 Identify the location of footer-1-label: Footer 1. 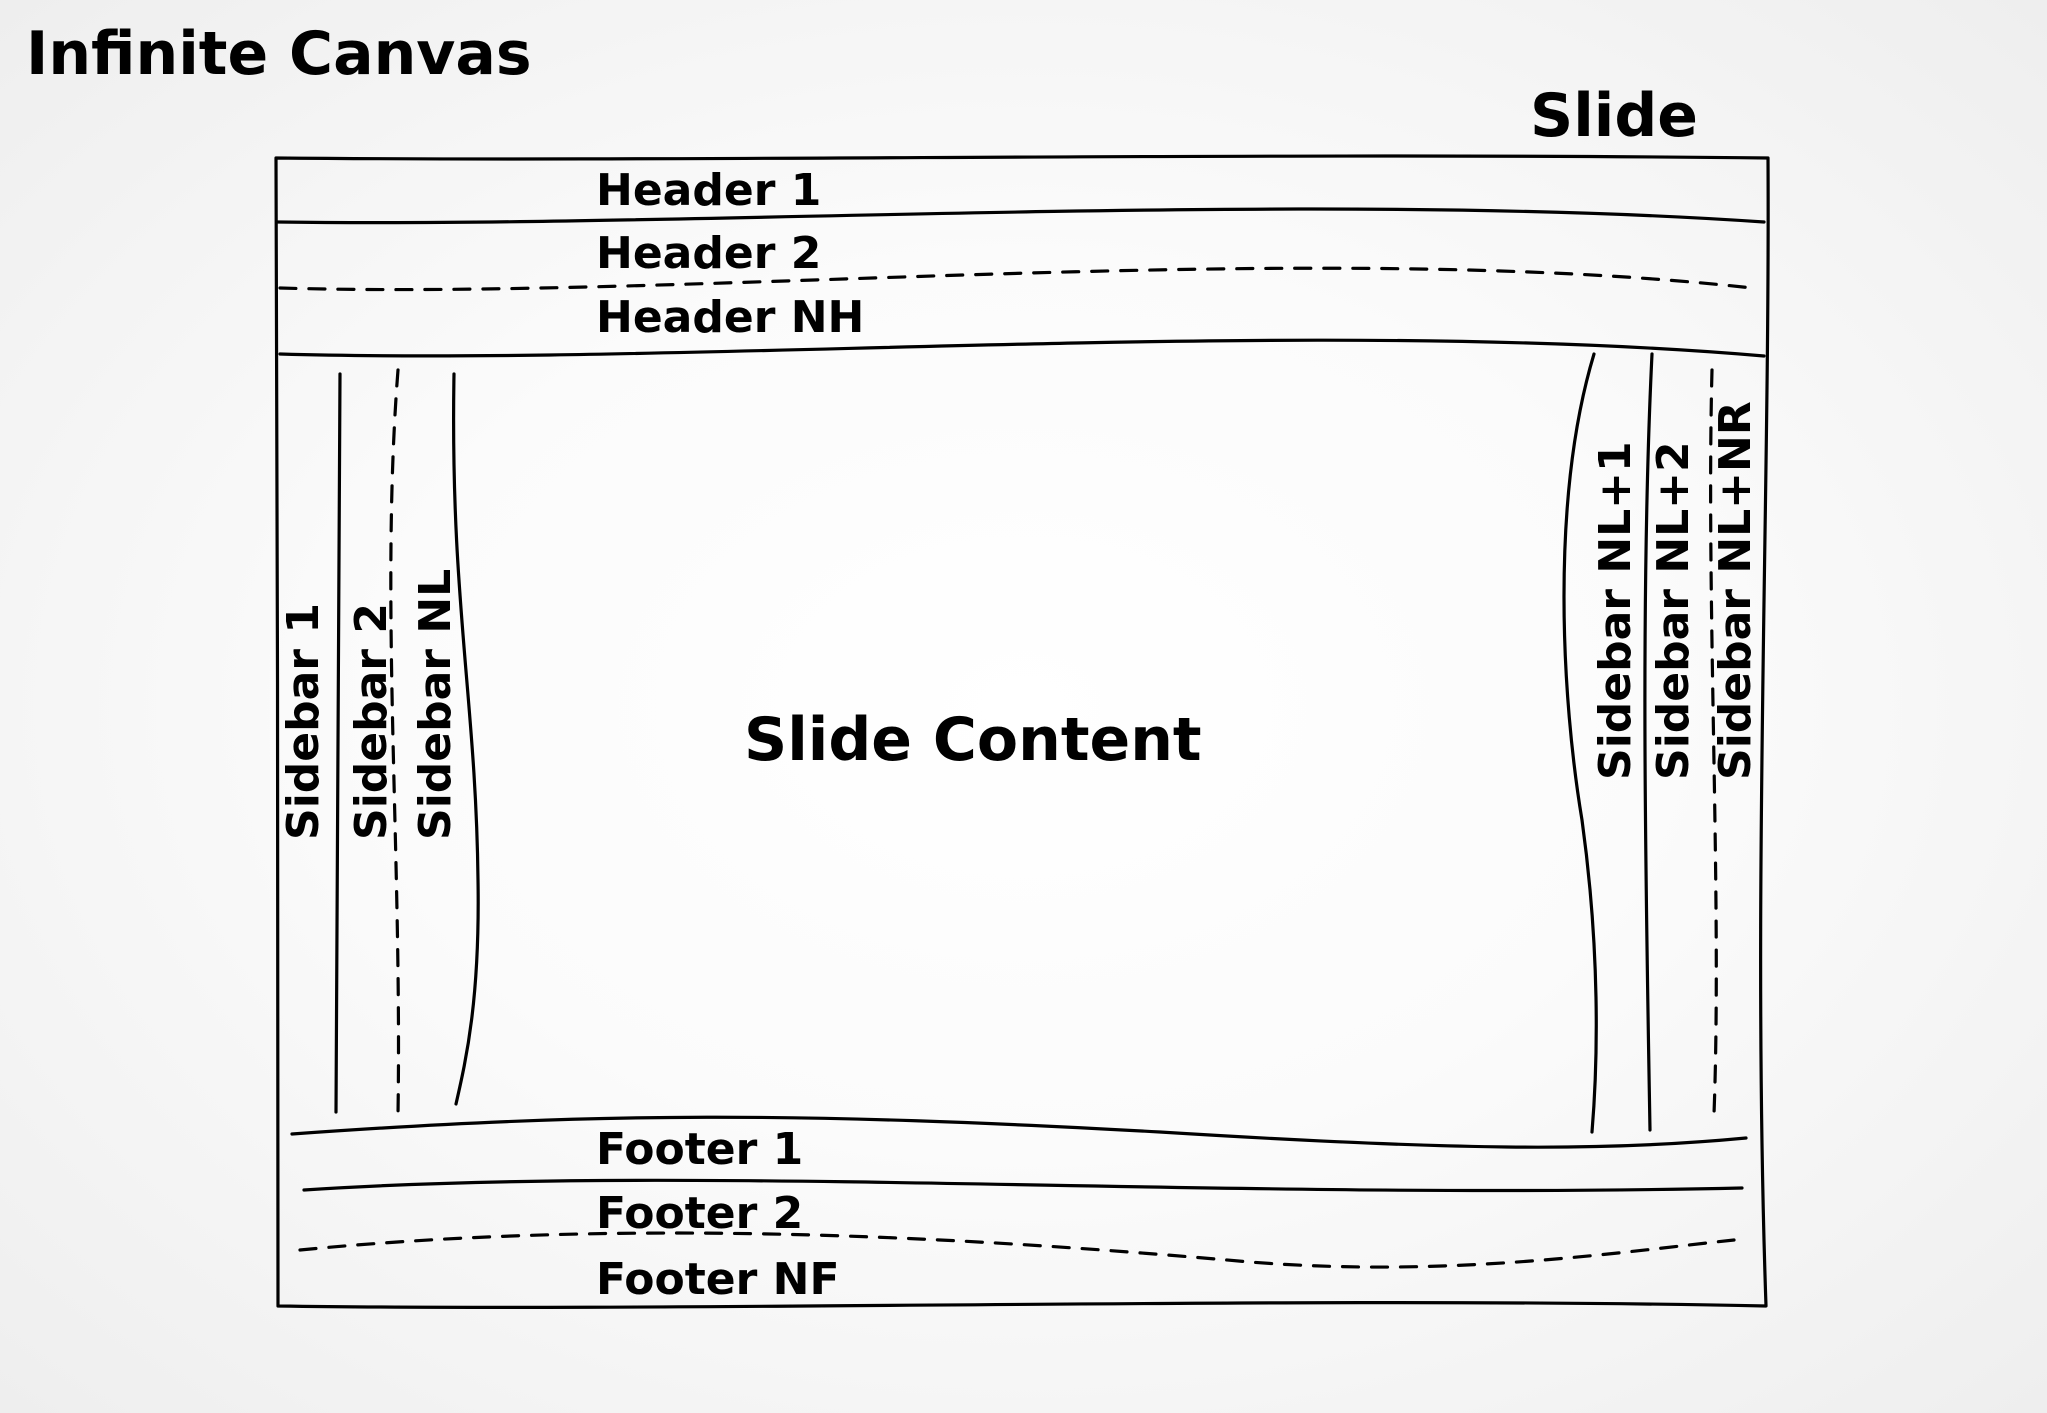
(699, 1149).